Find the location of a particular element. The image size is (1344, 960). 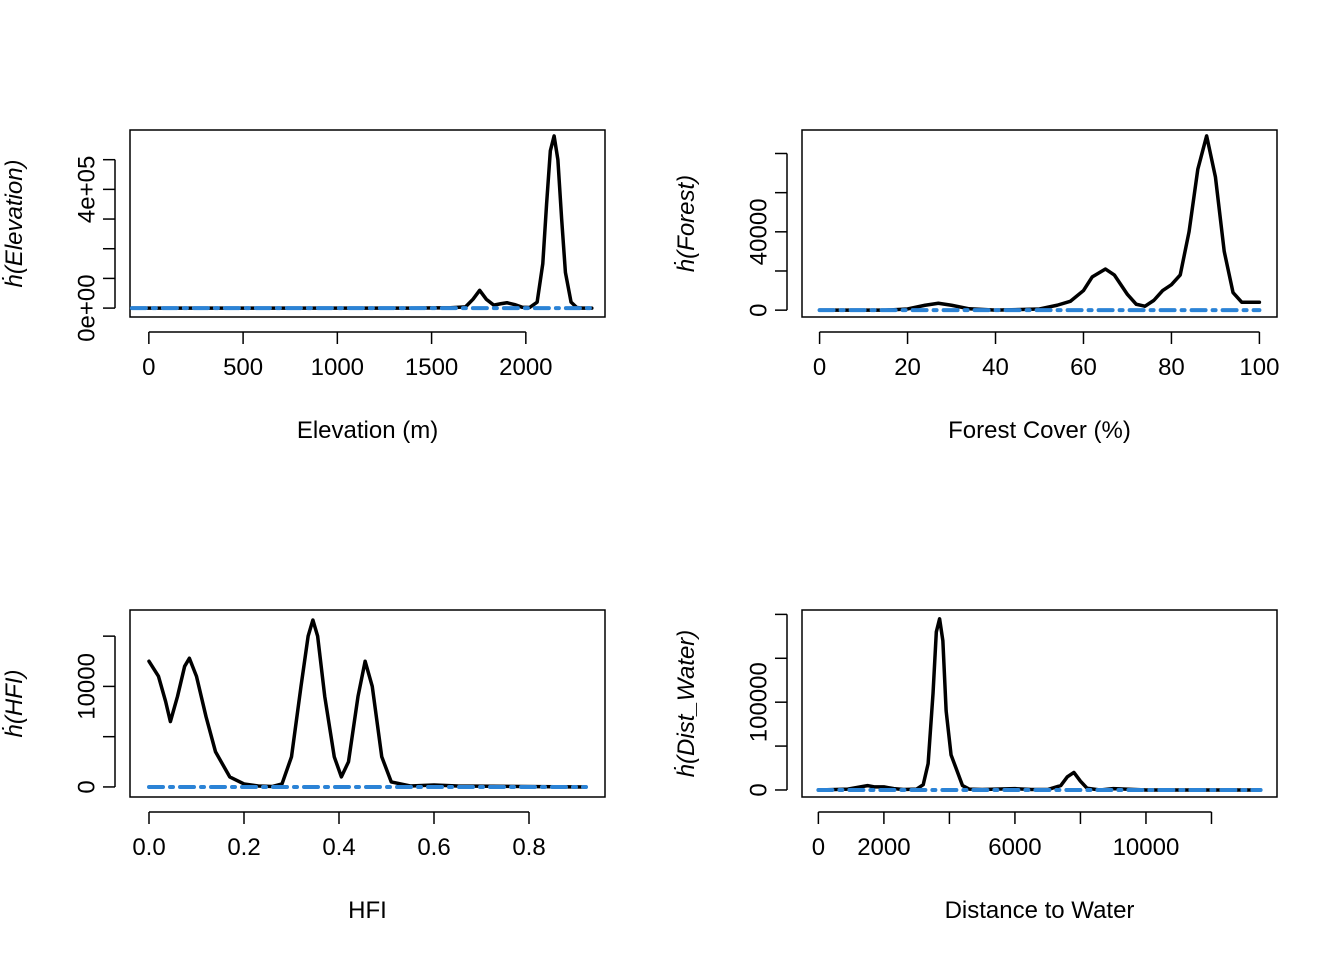

x-axis-title: HFI is located at coordinates (367, 910).